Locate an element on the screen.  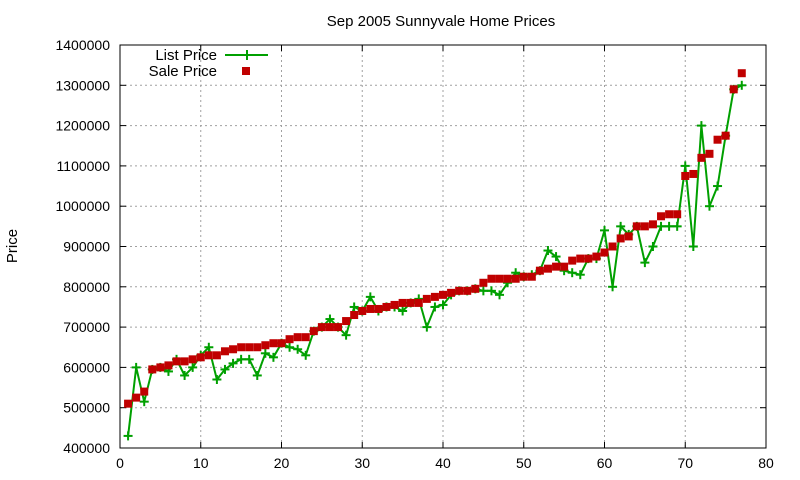
y-tick-label: 500000 is located at coordinates (86, 408).